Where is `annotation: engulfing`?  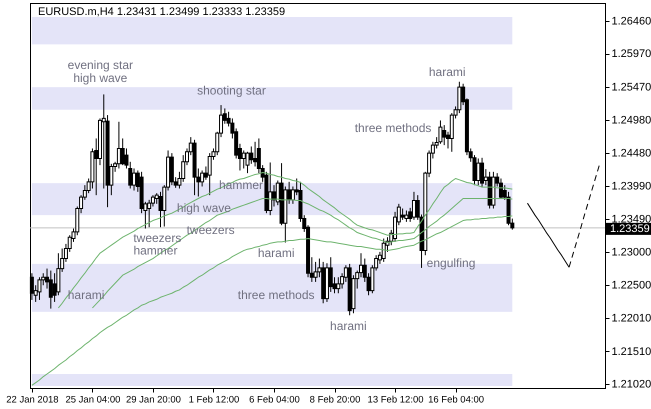 annotation: engulfing is located at coordinates (451, 263).